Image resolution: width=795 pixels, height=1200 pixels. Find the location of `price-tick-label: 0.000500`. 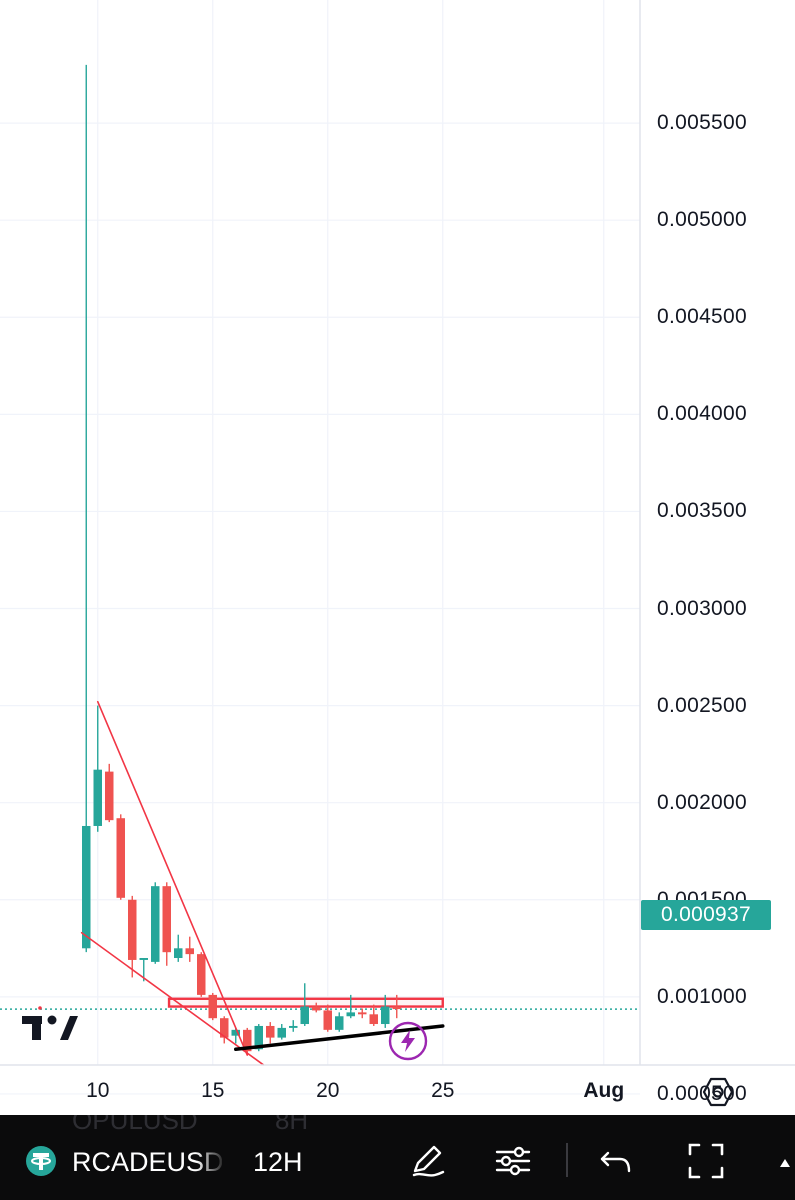

price-tick-label: 0.000500 is located at coordinates (702, 1093).